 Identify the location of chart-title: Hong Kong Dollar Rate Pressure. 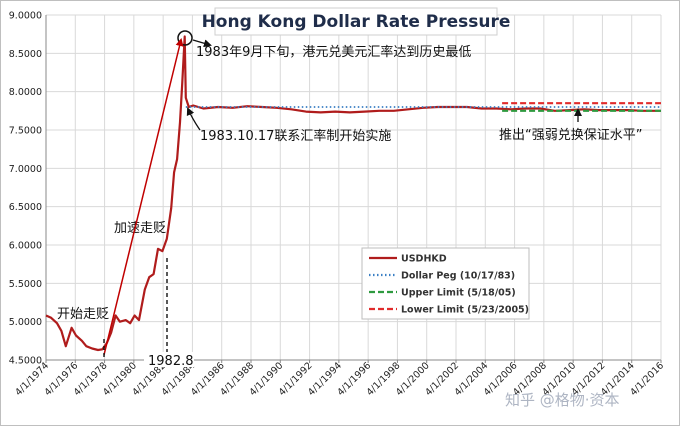
(356, 22).